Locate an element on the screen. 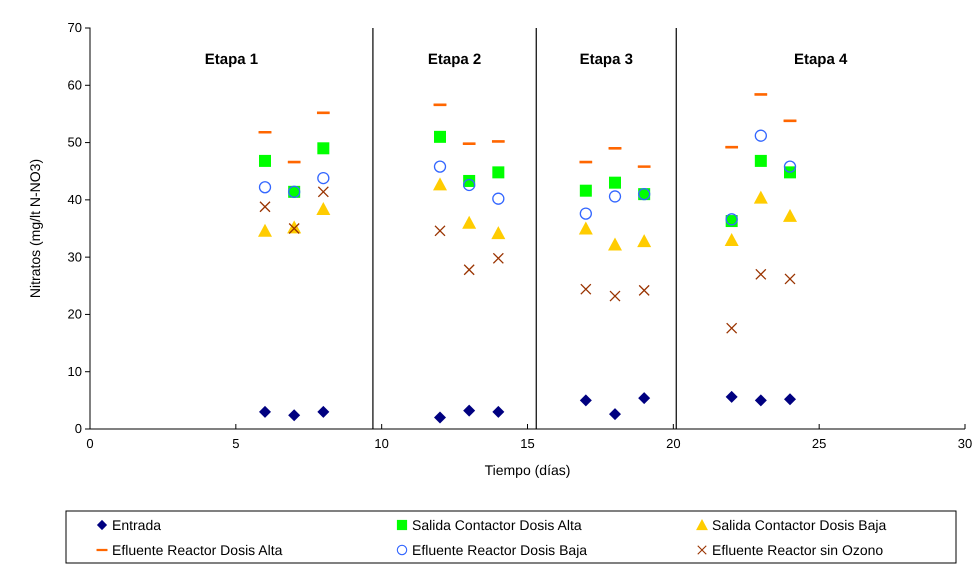  legend-label: Salida Contactor Dosis Baja is located at coordinates (799, 525).